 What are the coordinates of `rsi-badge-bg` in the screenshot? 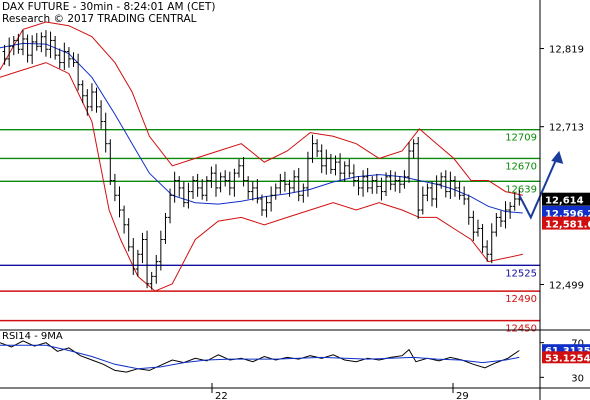 It's located at (566, 357).